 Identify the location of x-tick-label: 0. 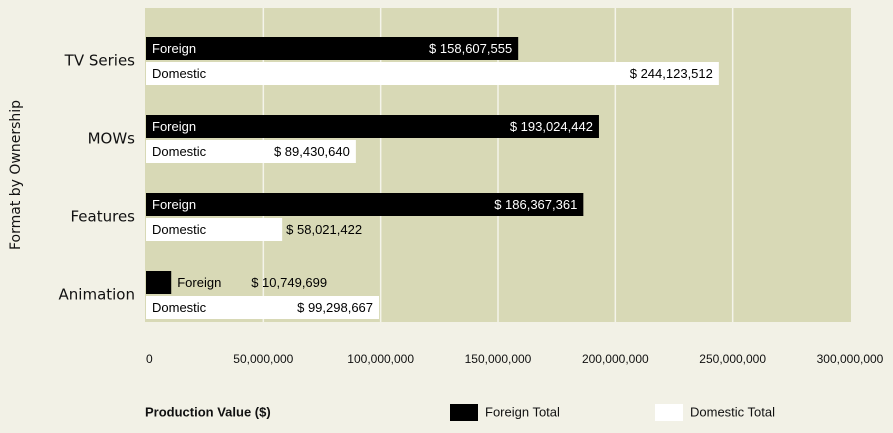
(149, 359).